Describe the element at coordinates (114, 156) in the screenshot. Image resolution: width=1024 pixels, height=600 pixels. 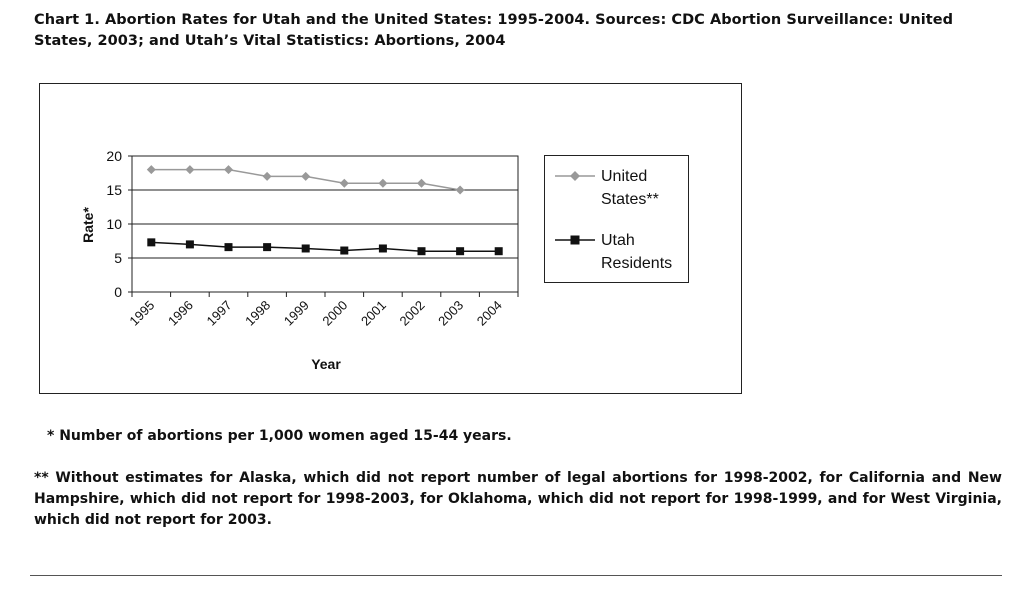
I see `y-tick-label: 20` at that location.